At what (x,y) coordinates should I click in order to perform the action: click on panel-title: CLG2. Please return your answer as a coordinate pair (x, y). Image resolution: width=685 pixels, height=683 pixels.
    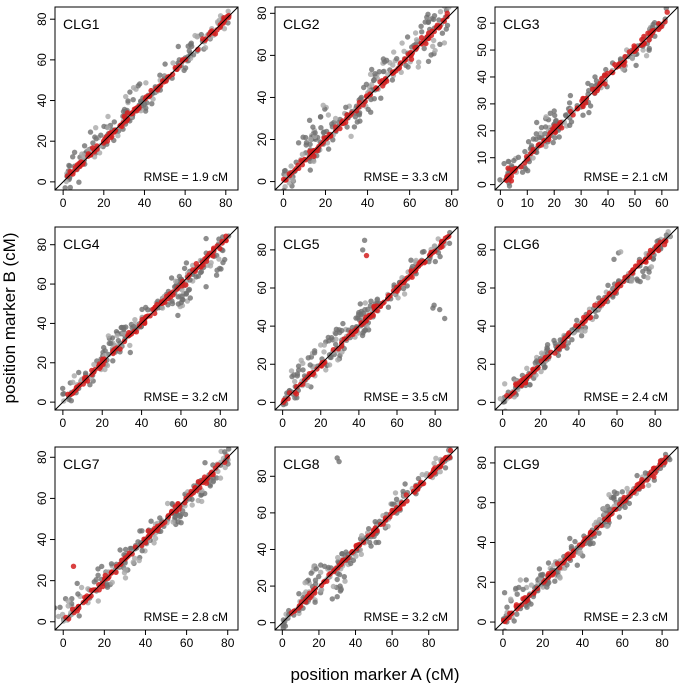
    Looking at the image, I should click on (301, 24).